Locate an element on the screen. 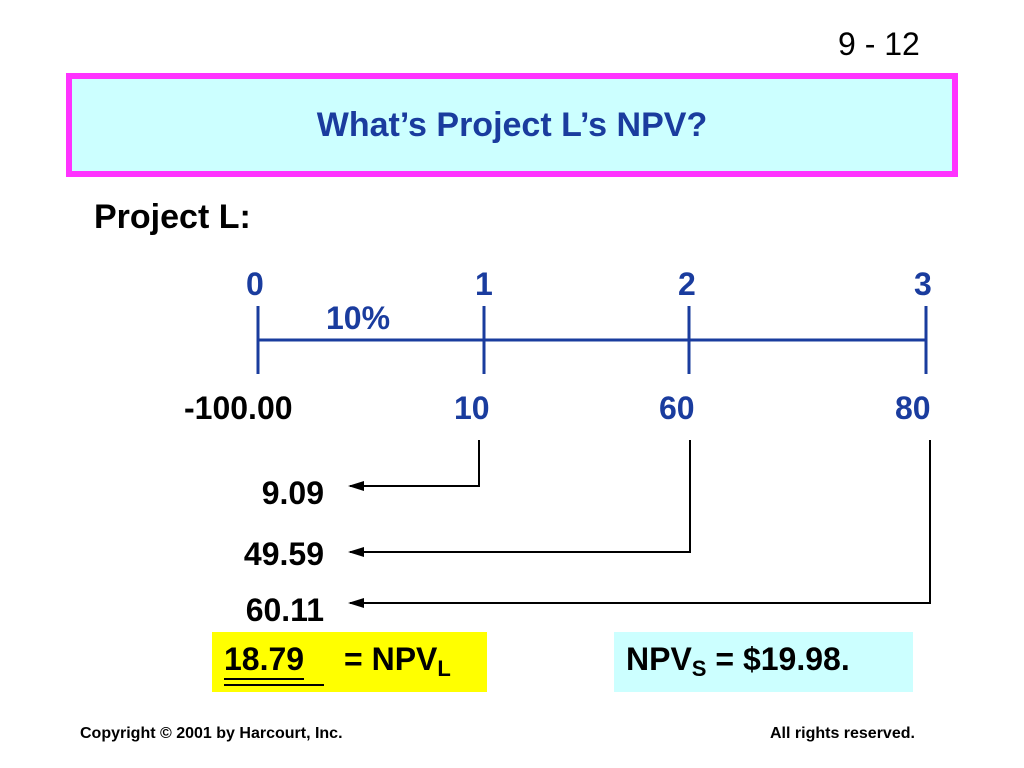 The height and width of the screenshot is (768, 1024). present-value-2: 49.59 is located at coordinates (283, 554).